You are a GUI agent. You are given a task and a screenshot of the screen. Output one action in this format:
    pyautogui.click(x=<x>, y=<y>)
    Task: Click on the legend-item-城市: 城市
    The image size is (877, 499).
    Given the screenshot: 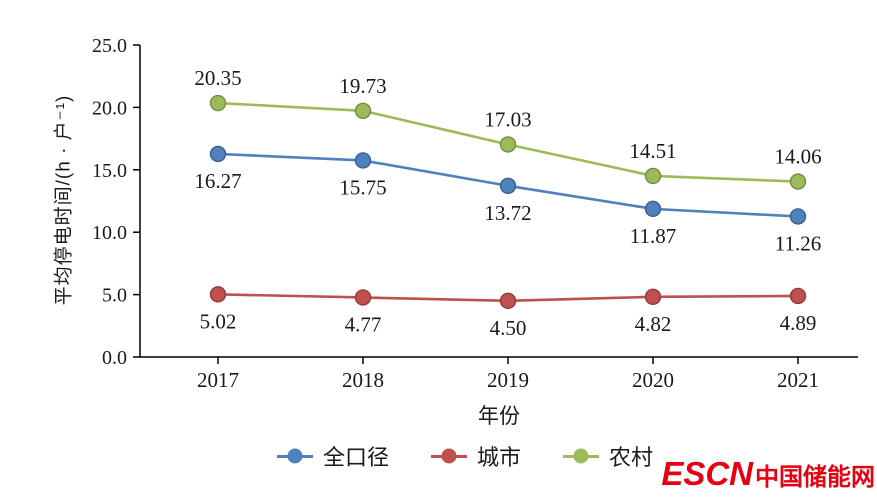 What is the action you would take?
    pyautogui.click(x=476, y=456)
    